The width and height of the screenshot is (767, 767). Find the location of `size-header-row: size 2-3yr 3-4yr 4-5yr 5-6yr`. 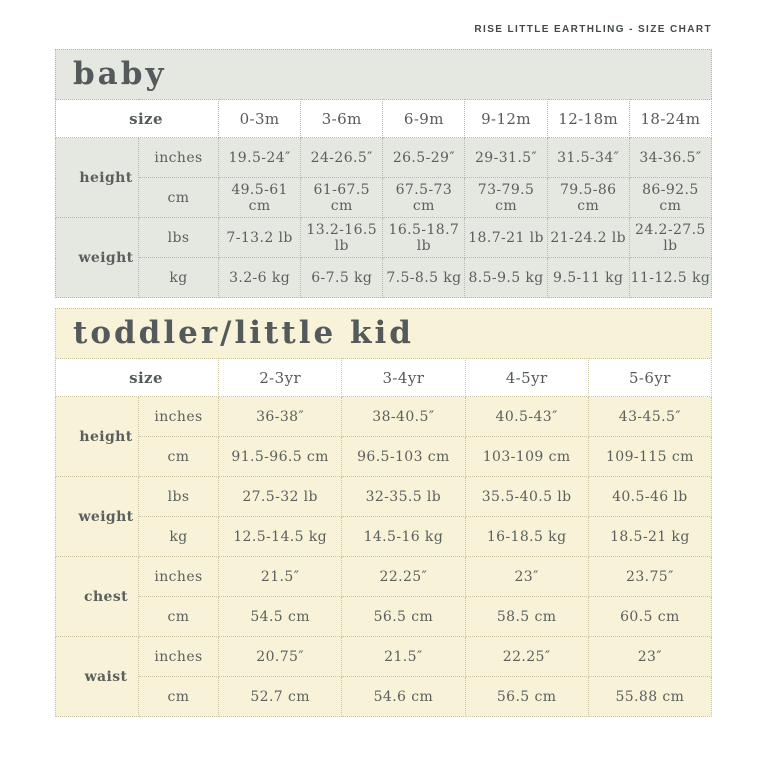

size-header-row: size 2-3yr 3-4yr 4-5yr 5-6yr is located at coordinates (384, 377).